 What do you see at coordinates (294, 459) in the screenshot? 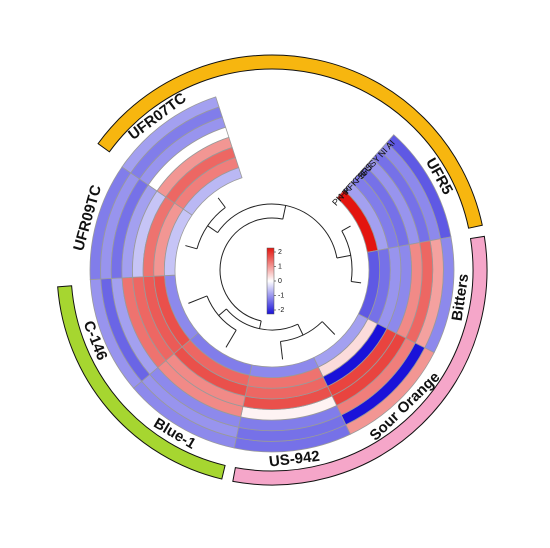
I see `sample-label: US-942` at bounding box center [294, 459].